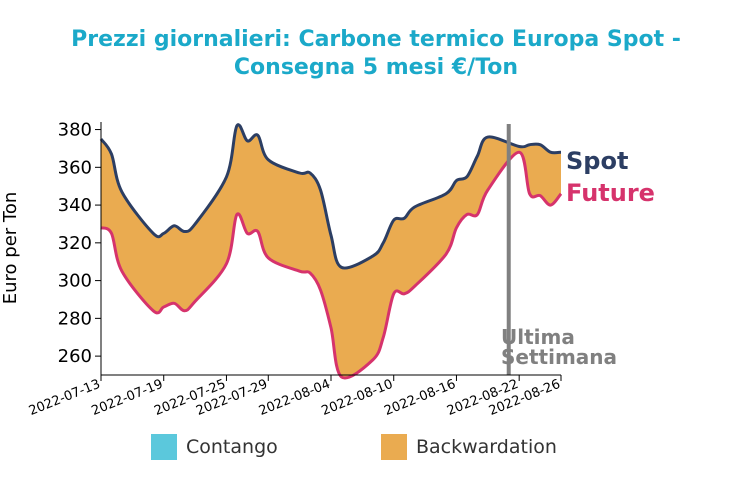  I want to click on x-tick-label: 2022-07-13, so click(65, 398).